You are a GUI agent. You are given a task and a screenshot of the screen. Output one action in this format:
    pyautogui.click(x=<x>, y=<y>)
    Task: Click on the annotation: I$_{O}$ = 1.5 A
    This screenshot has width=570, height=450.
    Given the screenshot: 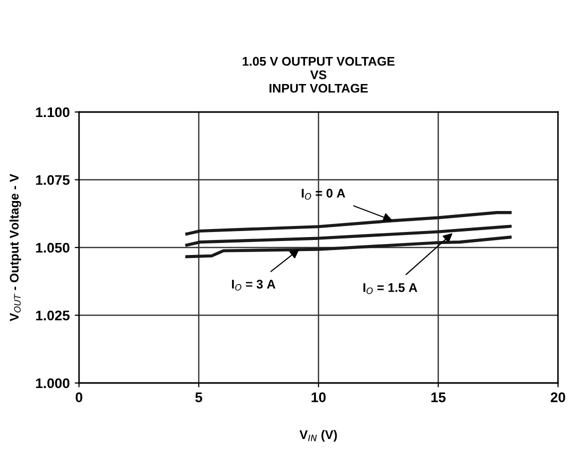 What is the action you would take?
    pyautogui.click(x=390, y=288)
    